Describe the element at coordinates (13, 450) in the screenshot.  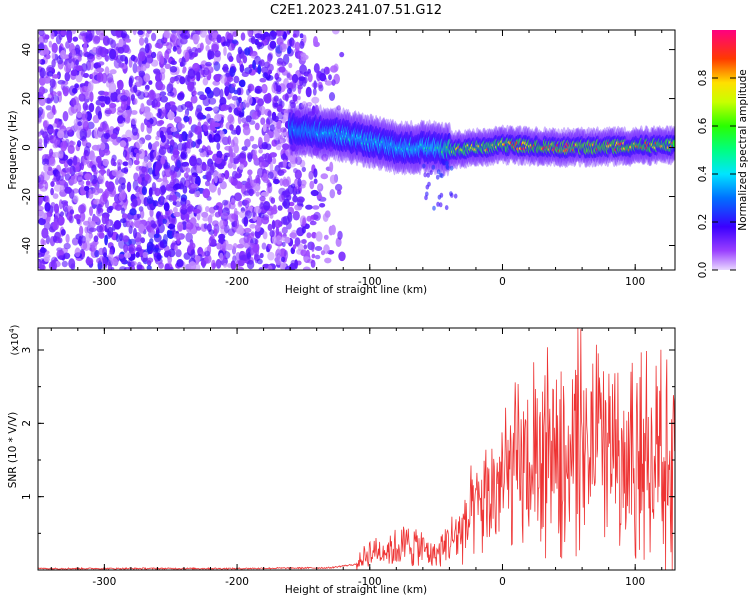
I see `bottom-y-label: SNR (10 * V/V)` at that location.